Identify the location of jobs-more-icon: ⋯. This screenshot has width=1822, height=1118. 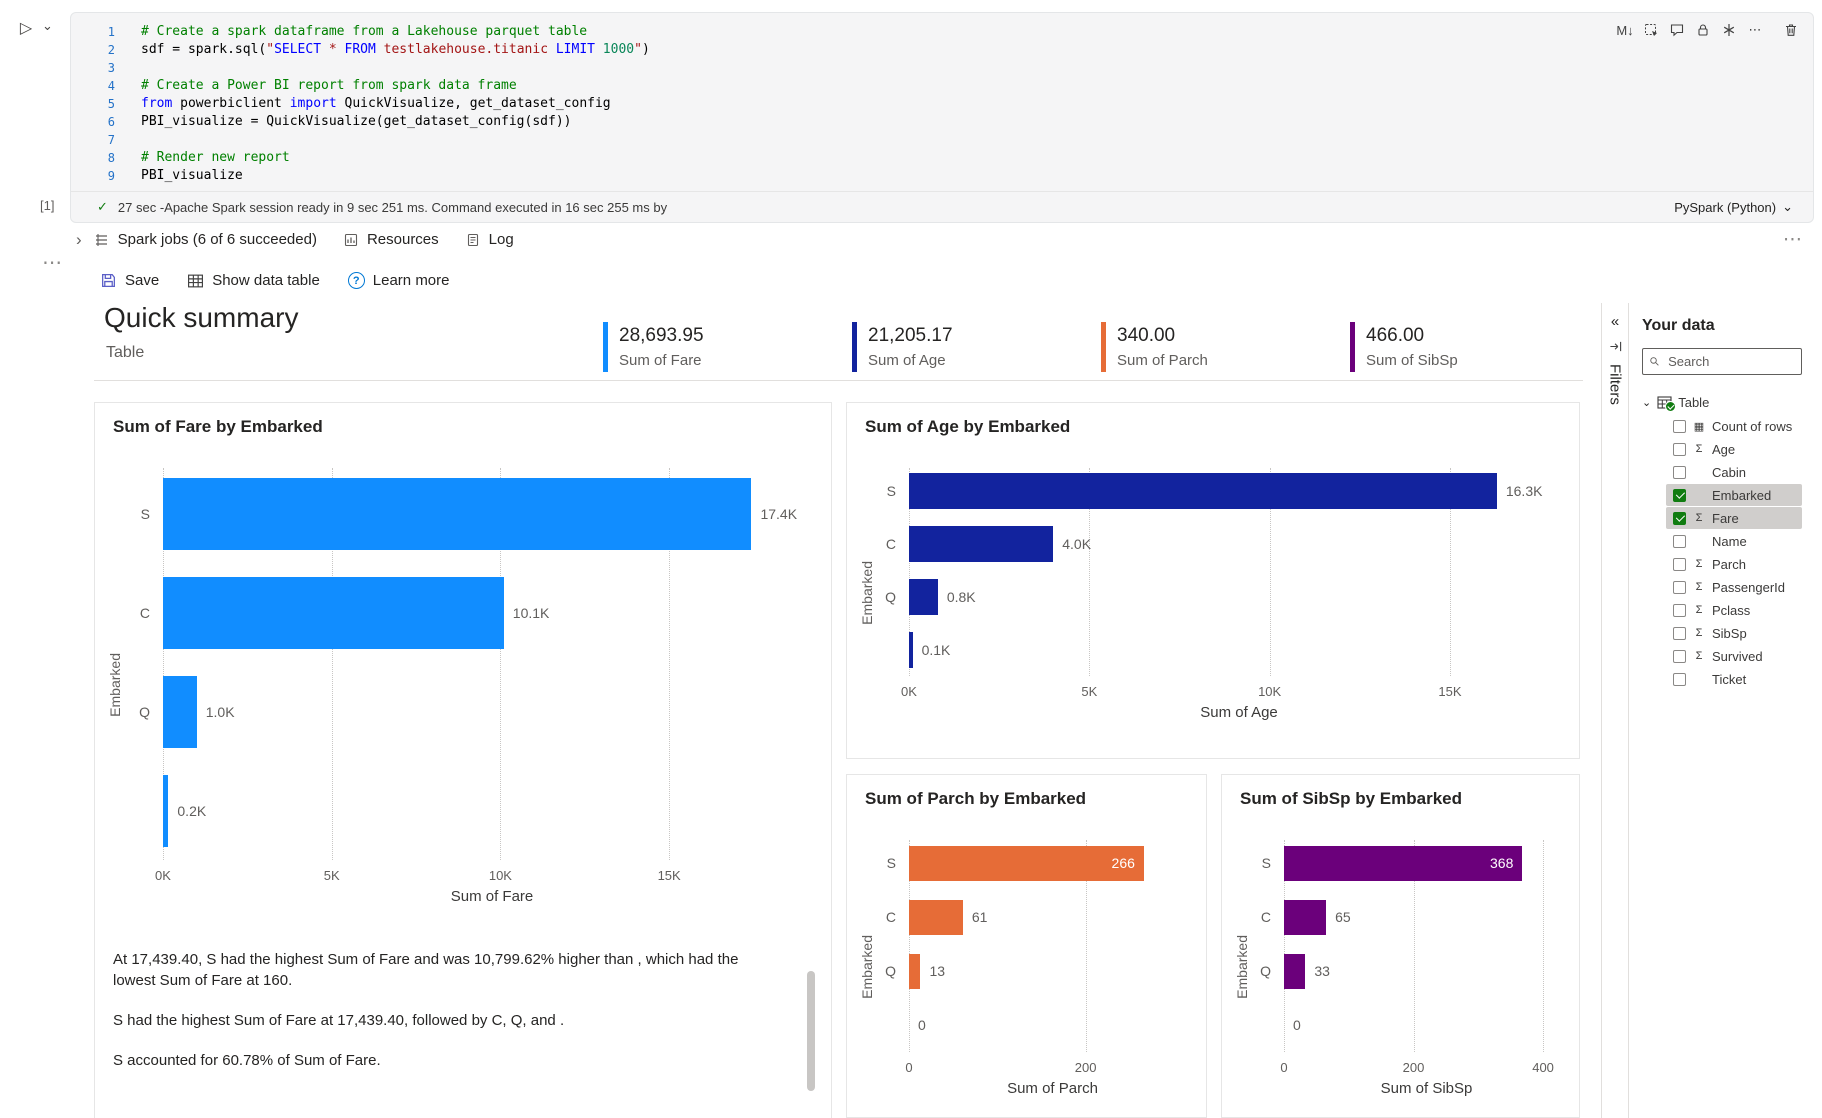
(1792, 239).